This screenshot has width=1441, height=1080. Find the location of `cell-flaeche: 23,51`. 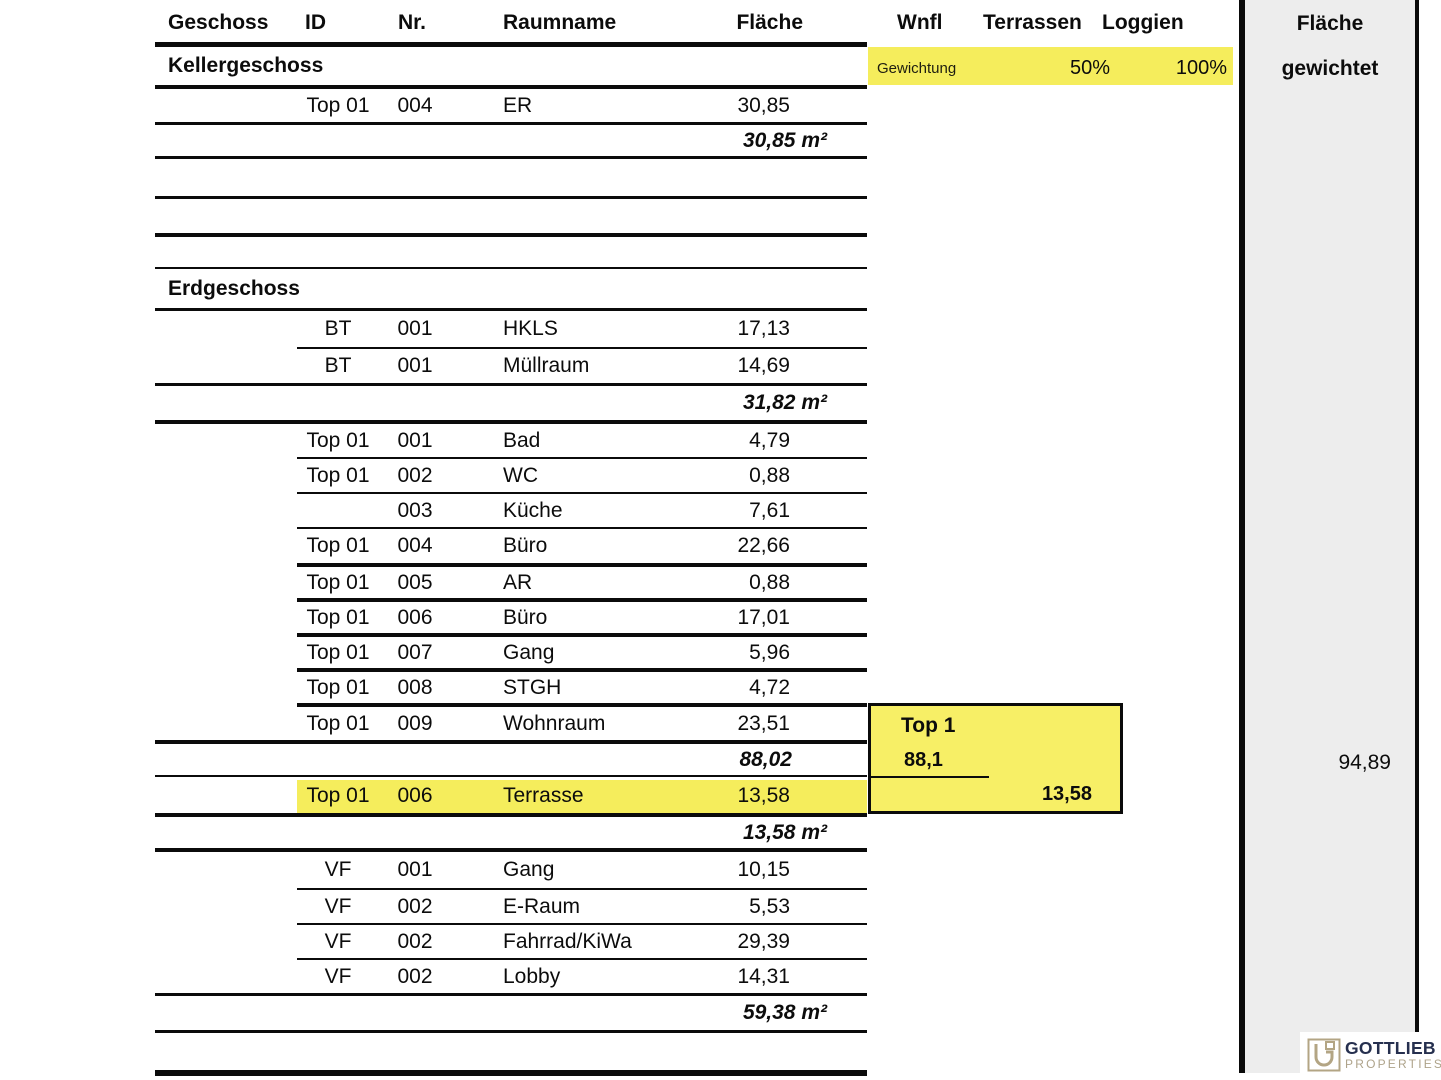

cell-flaeche: 23,51 is located at coordinates (763, 723).